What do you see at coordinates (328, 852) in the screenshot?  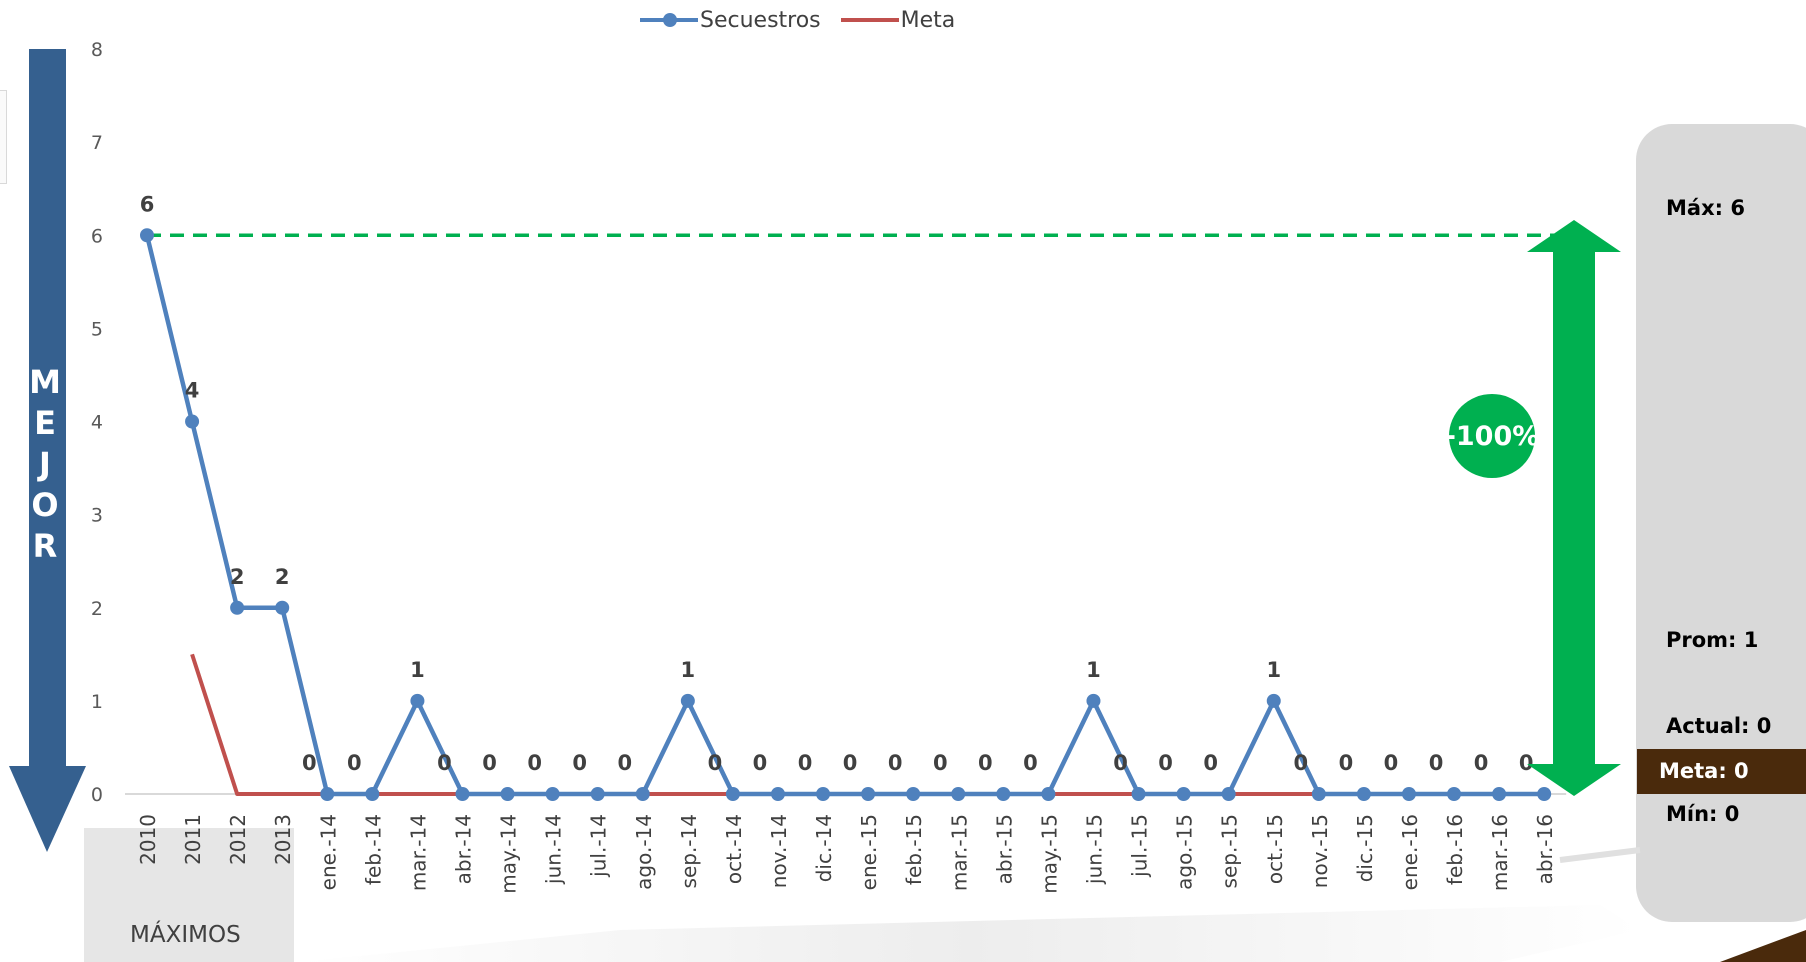 I see `x-tick-label: ene.-14` at bounding box center [328, 852].